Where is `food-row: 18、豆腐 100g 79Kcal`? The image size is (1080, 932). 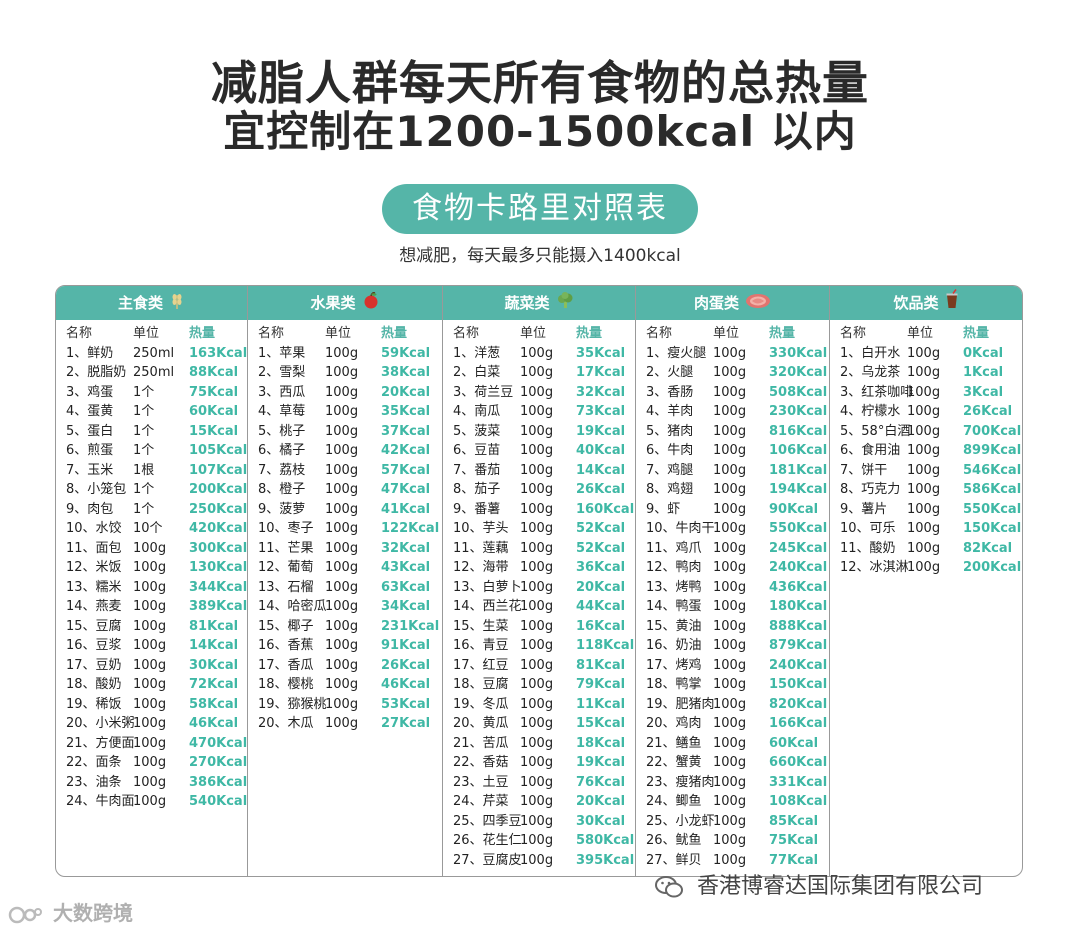 food-row: 18、豆腐 100g 79Kcal is located at coordinates (539, 685).